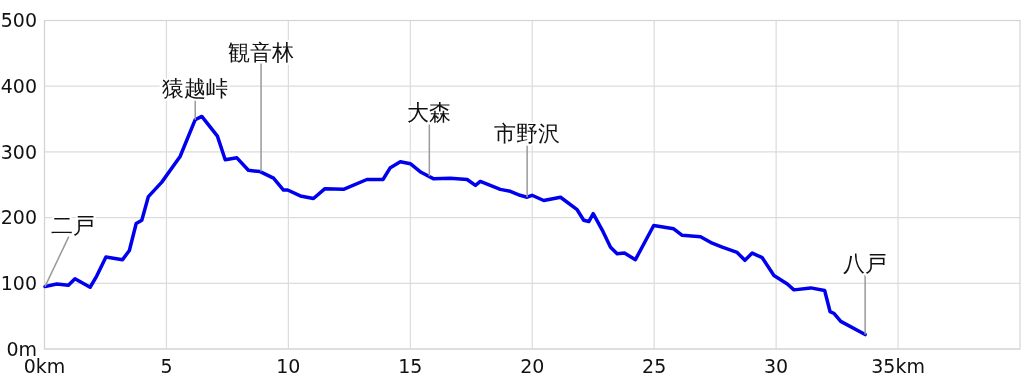  Describe the element at coordinates (532, 366) in the screenshot. I see `x-tick-label: 20` at that location.